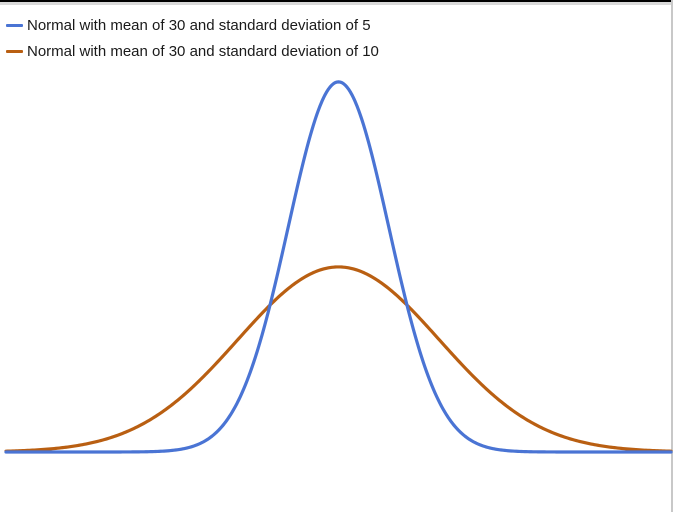 Image resolution: width=673 pixels, height=512 pixels. What do you see at coordinates (672, 256) in the screenshot?
I see `right-border` at bounding box center [672, 256].